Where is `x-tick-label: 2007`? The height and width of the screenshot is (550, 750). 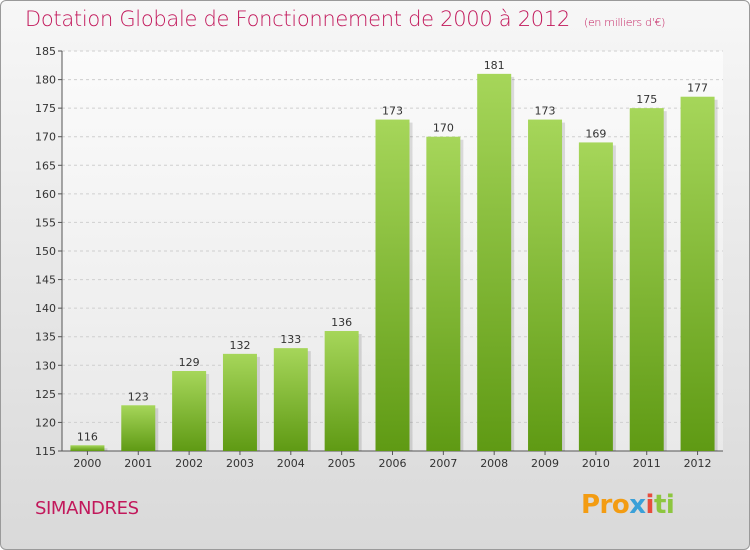 x-tick-label: 2007 is located at coordinates (443, 463).